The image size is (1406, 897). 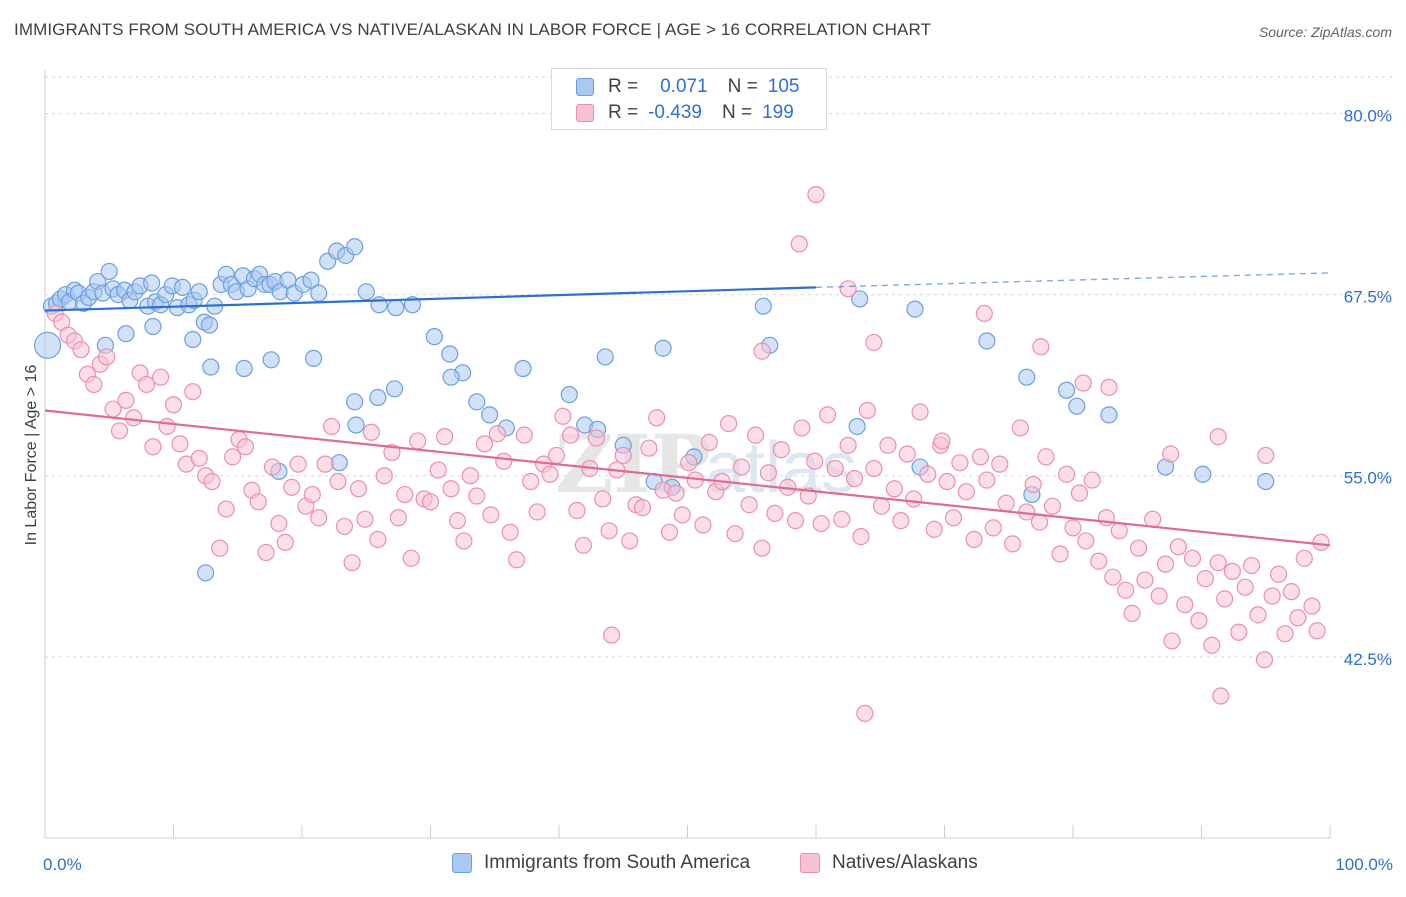 I want to click on x-tick-label: 0.0%, so click(x=62, y=864).